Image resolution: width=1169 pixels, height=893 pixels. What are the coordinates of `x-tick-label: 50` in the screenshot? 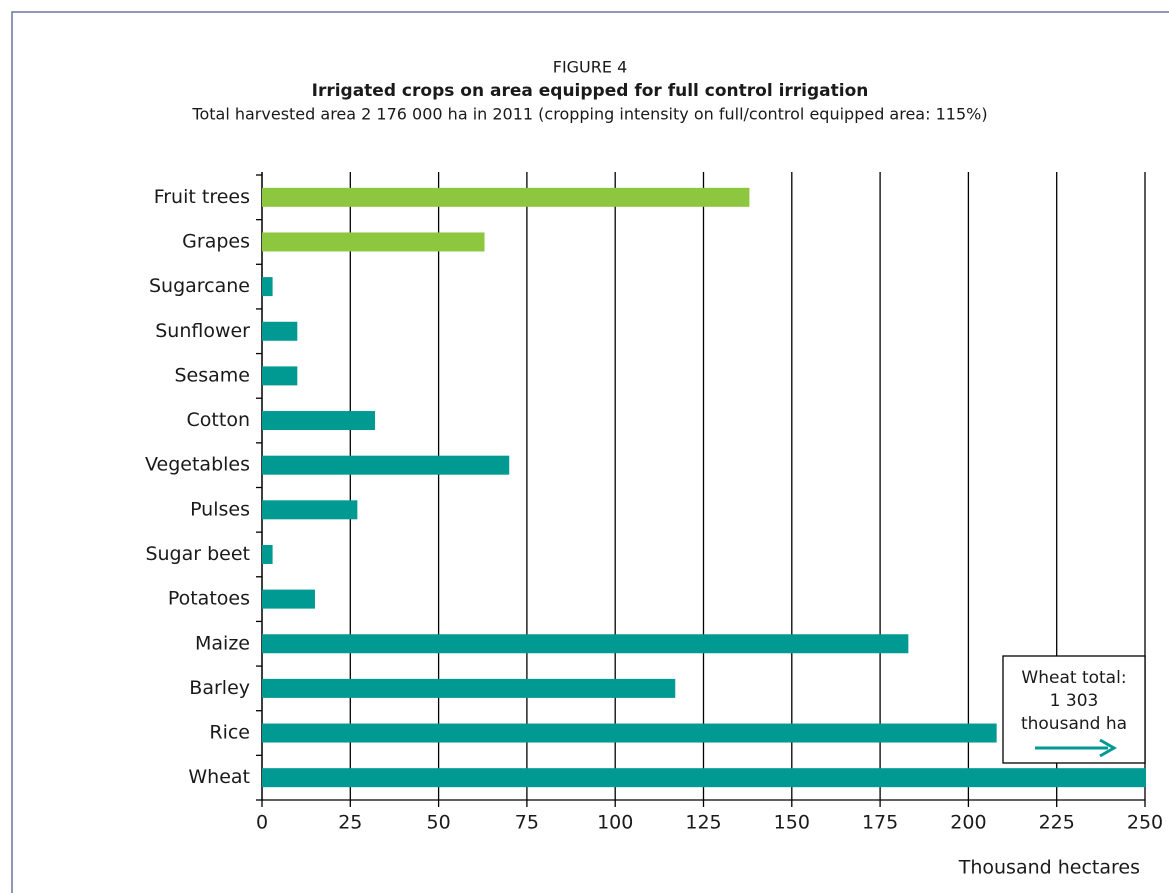 It's located at (439, 823).